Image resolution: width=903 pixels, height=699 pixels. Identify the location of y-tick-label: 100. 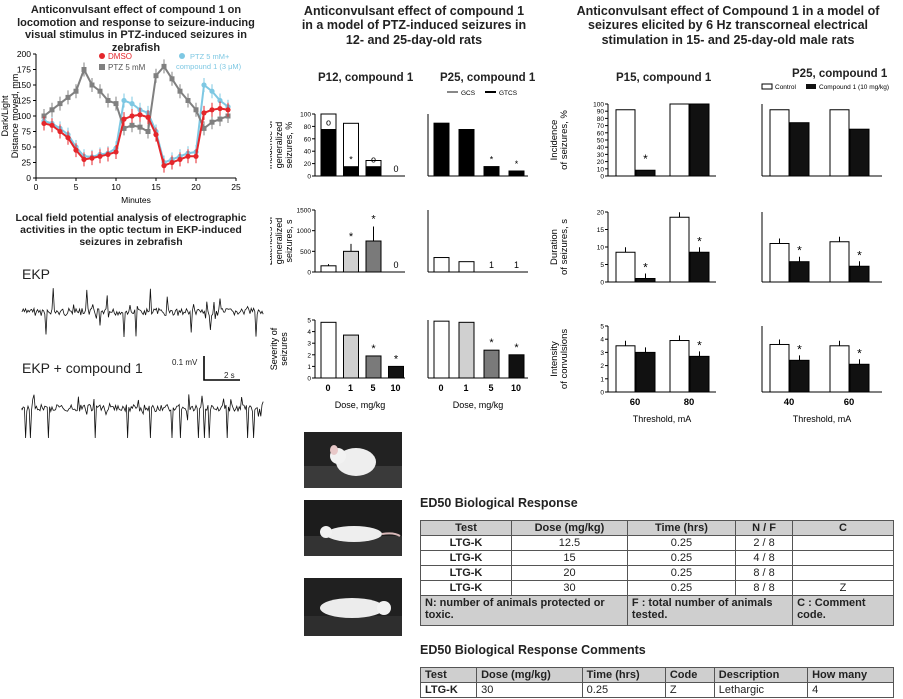
(24, 116).